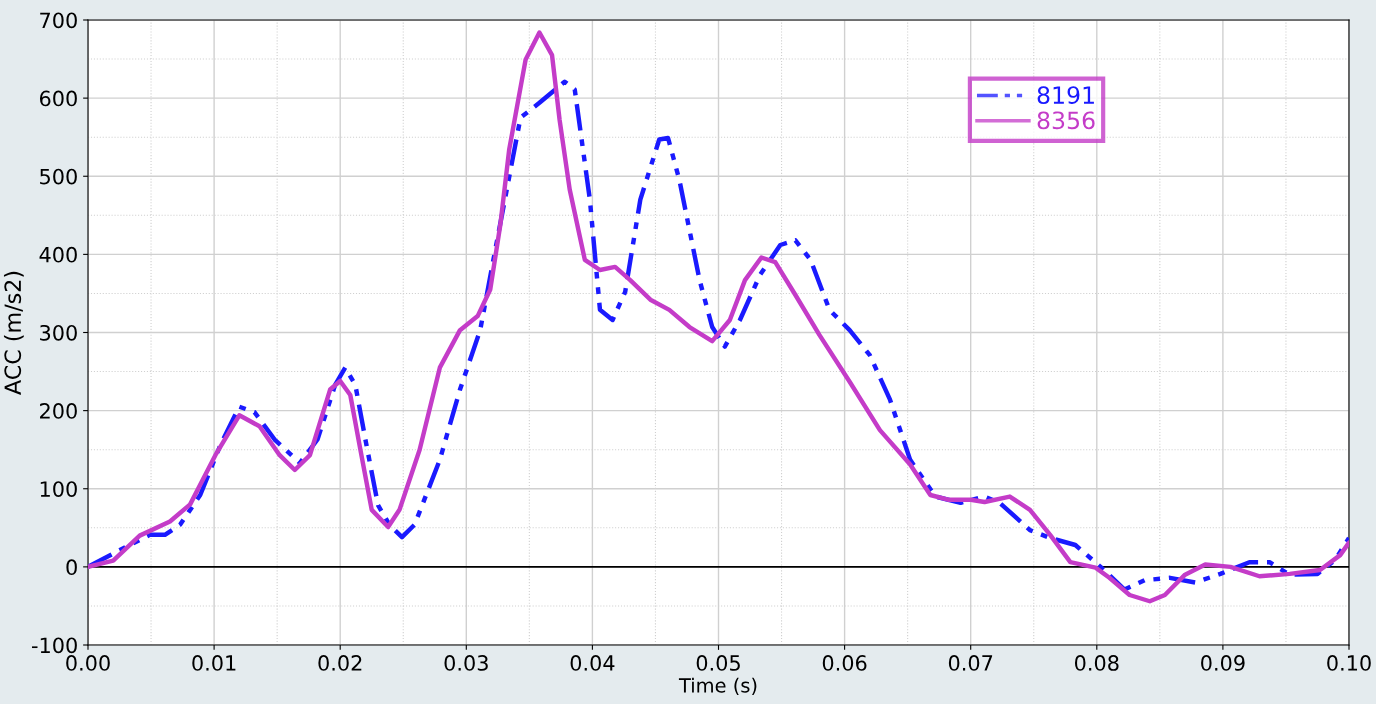  Describe the element at coordinates (58, 98) in the screenshot. I see `y-tick-label: 600` at that location.